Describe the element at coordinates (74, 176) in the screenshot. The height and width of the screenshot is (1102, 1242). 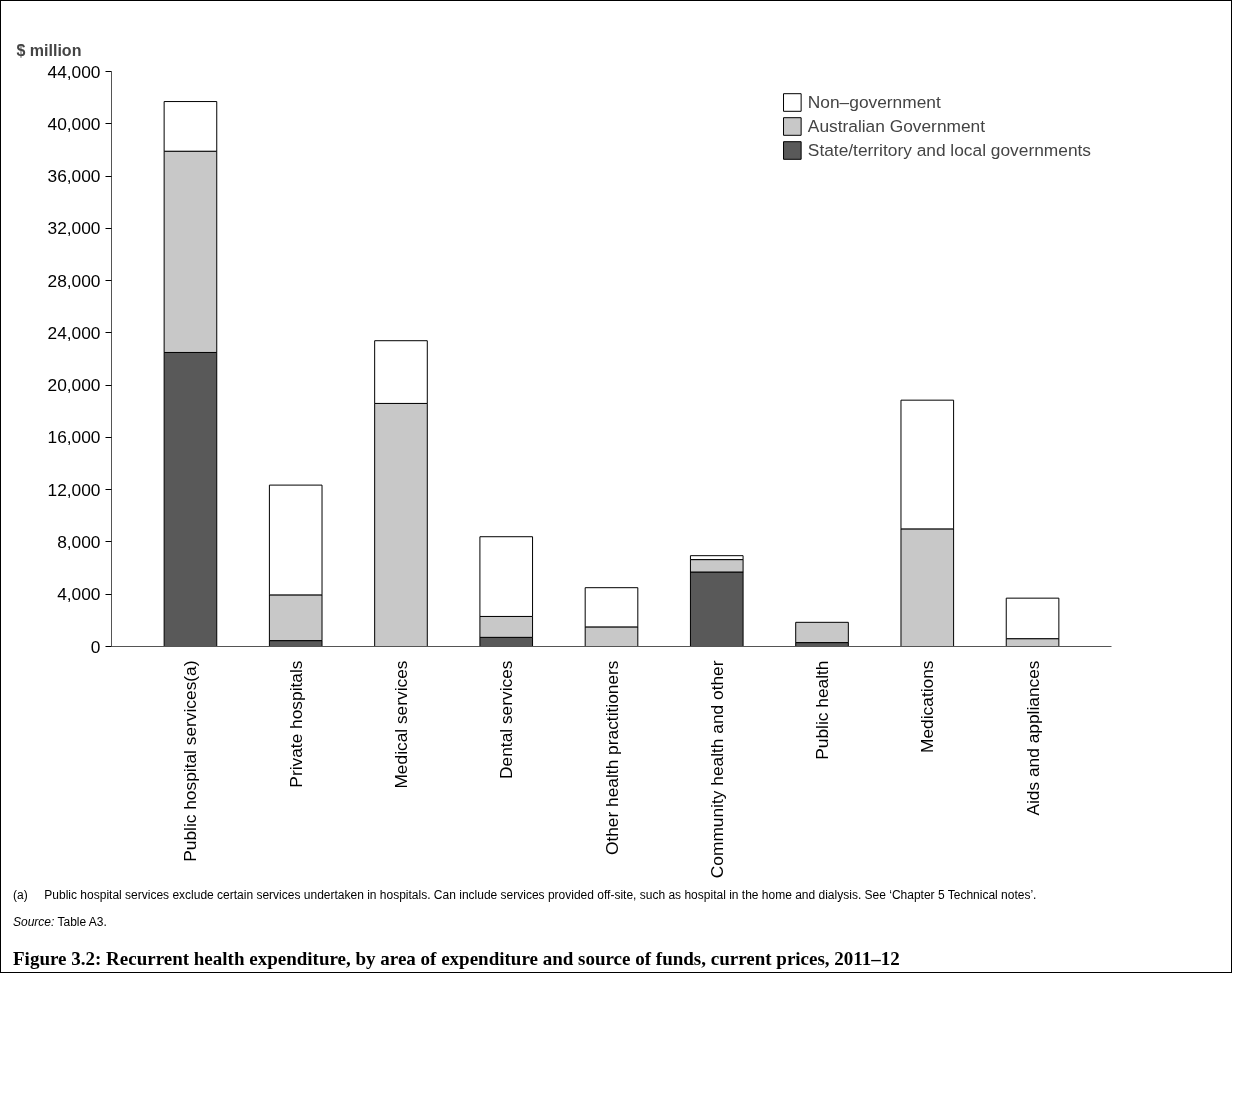
I see `y-tick-label: 36,000` at that location.